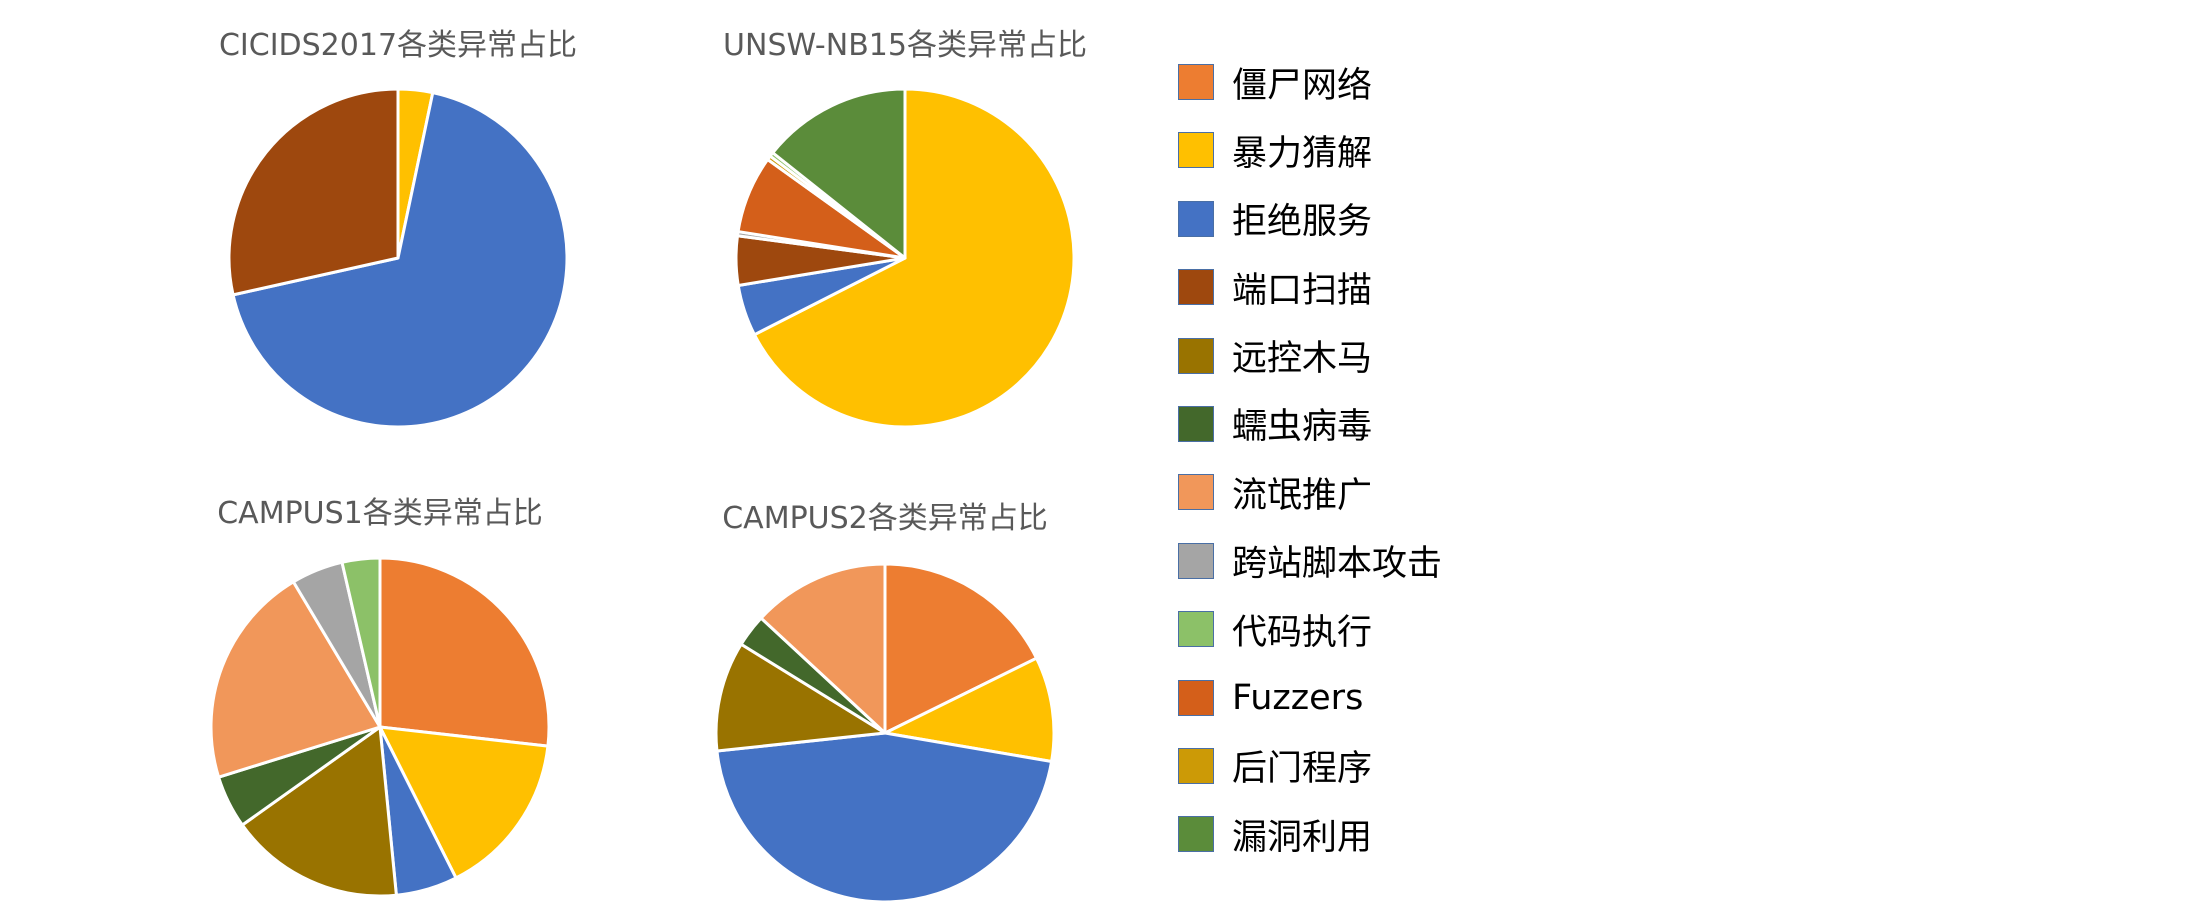 The width and height of the screenshot is (2206, 919). What do you see at coordinates (398, 45) in the screenshot?
I see `chart-title-cicids2017: CICIDS2017各类异常占比` at bounding box center [398, 45].